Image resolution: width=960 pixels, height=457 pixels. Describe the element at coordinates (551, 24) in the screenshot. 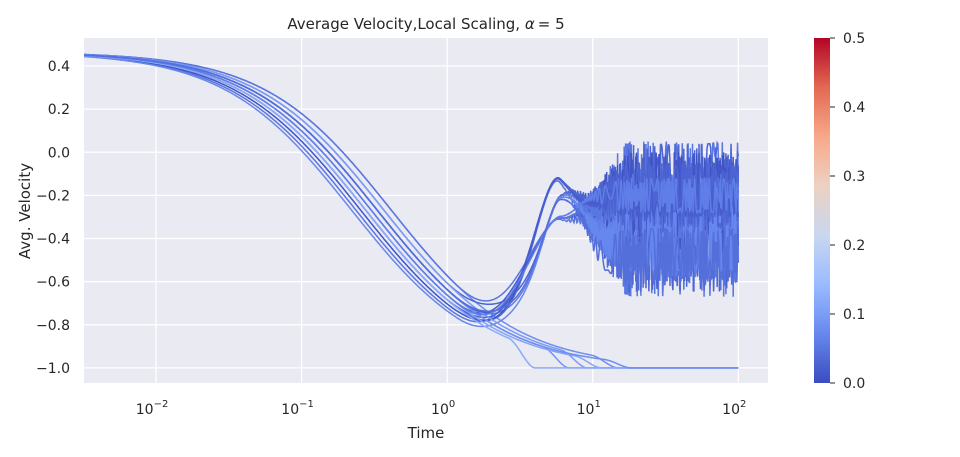

I see `title-equals: = 5` at that location.